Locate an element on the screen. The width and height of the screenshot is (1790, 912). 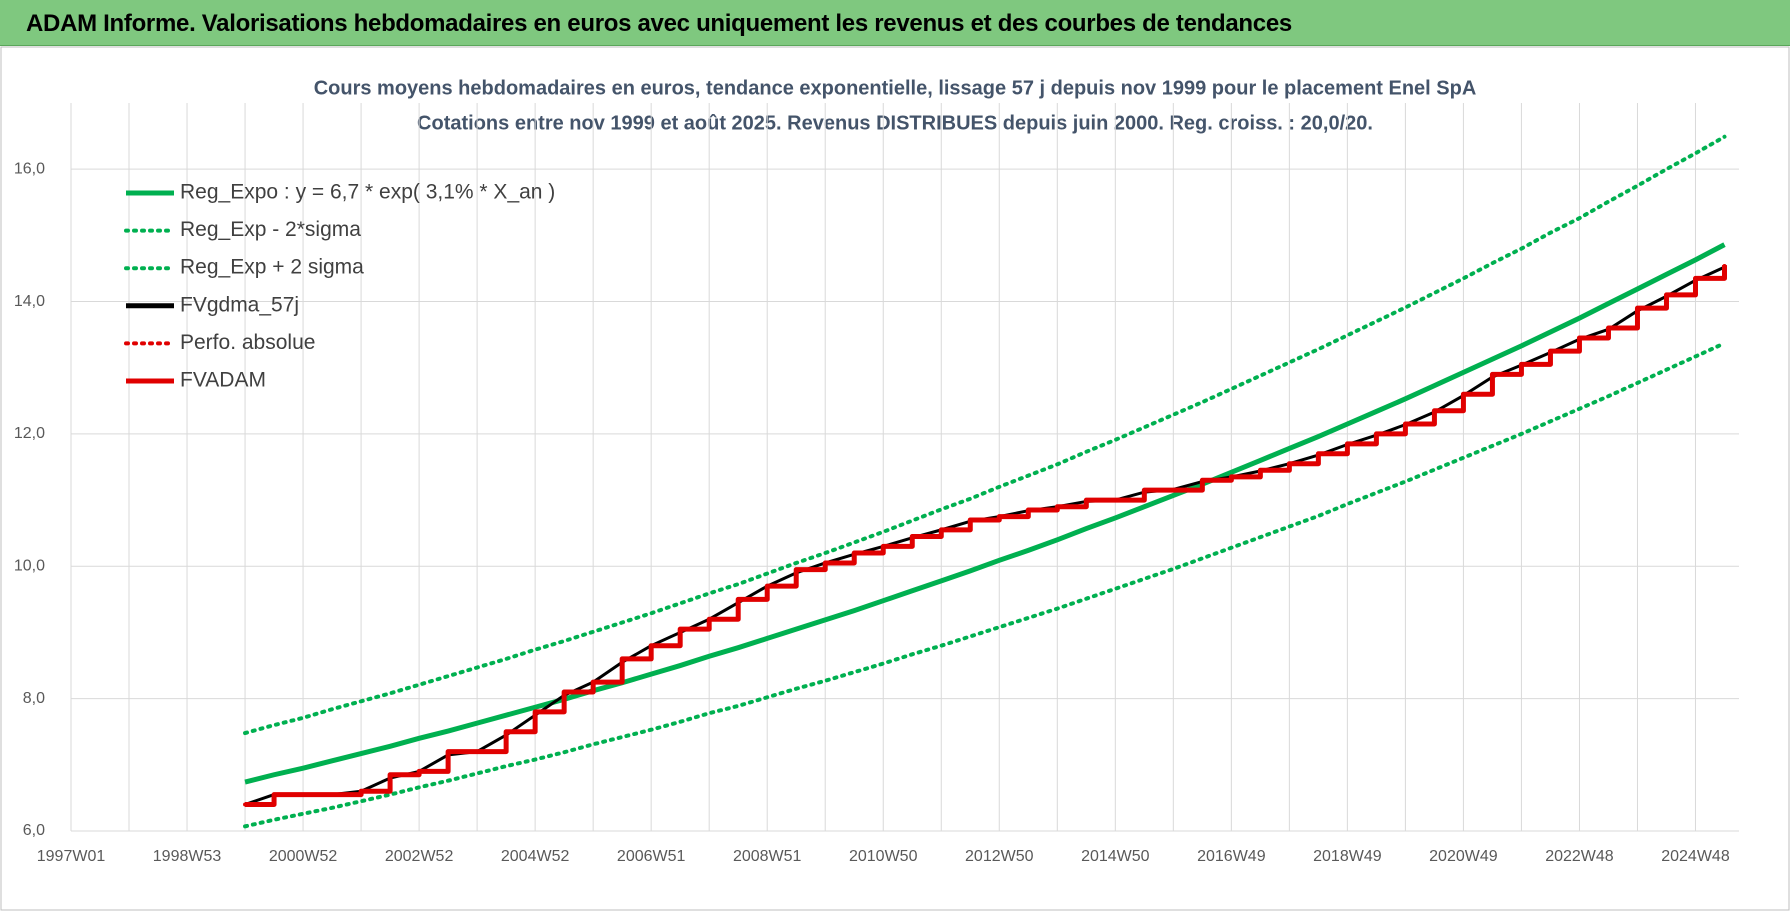
x-tick-label: 2014W50 is located at coordinates (1115, 856).